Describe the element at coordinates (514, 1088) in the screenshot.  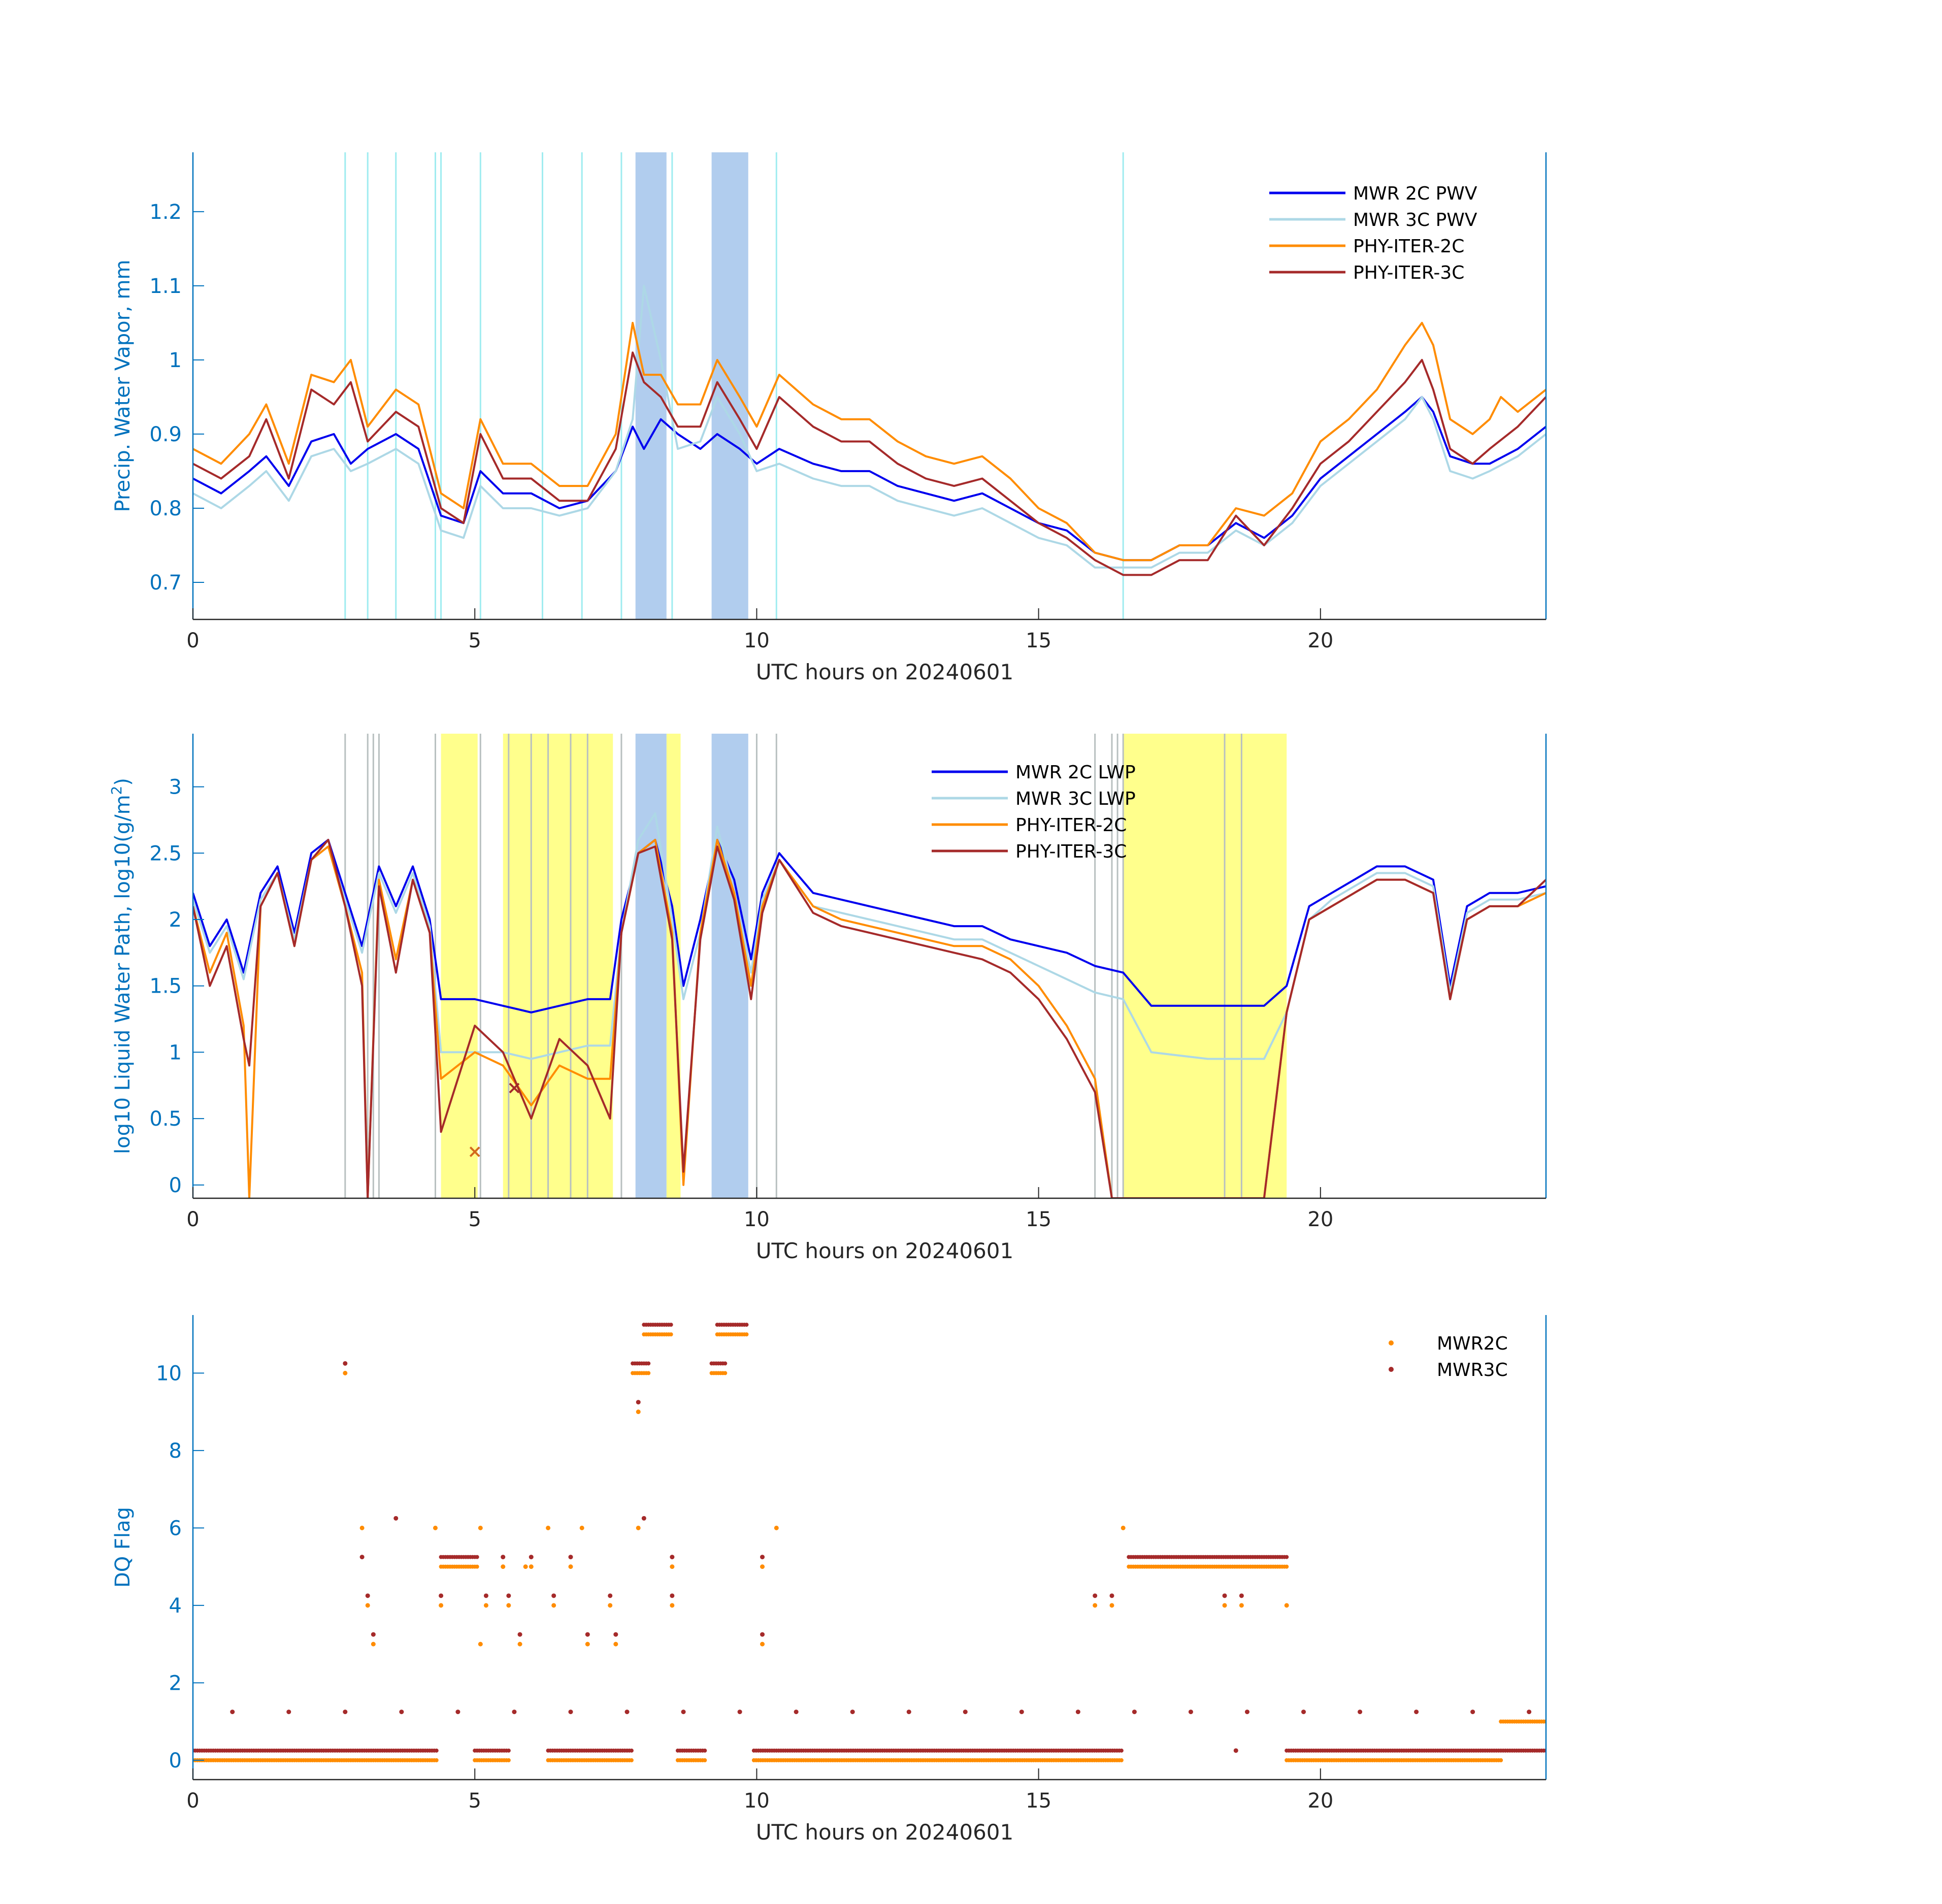
I see `x-marker` at that location.